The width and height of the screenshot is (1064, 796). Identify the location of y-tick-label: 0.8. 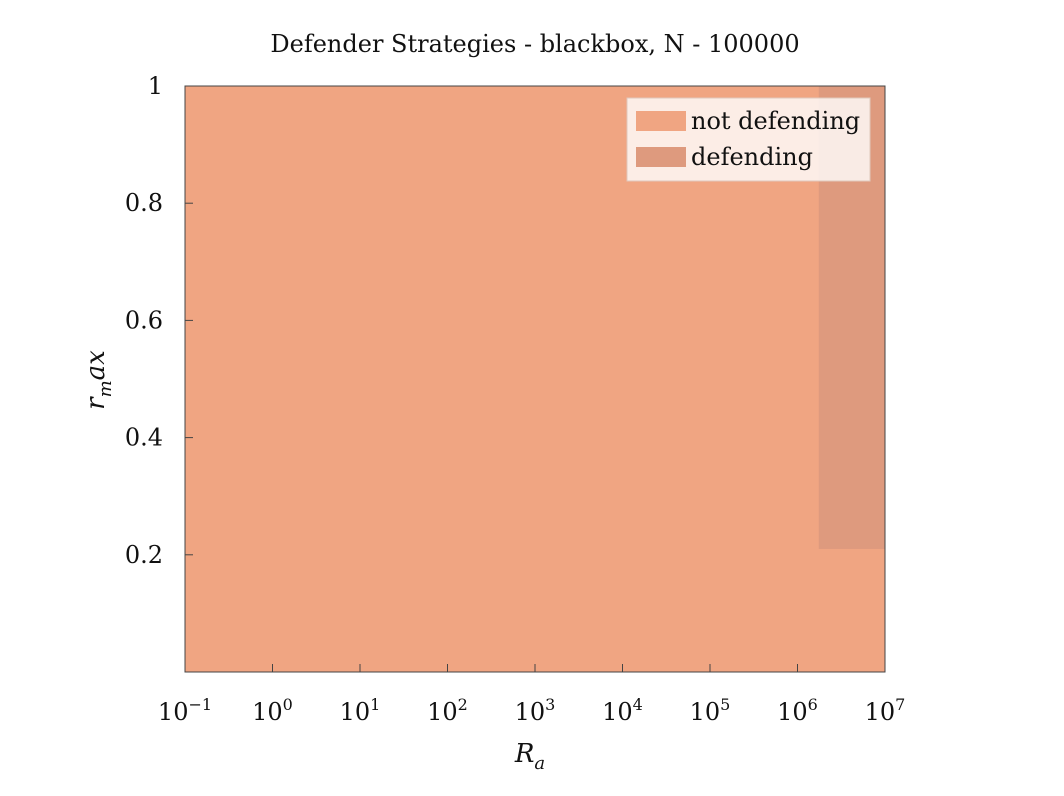
(144, 203).